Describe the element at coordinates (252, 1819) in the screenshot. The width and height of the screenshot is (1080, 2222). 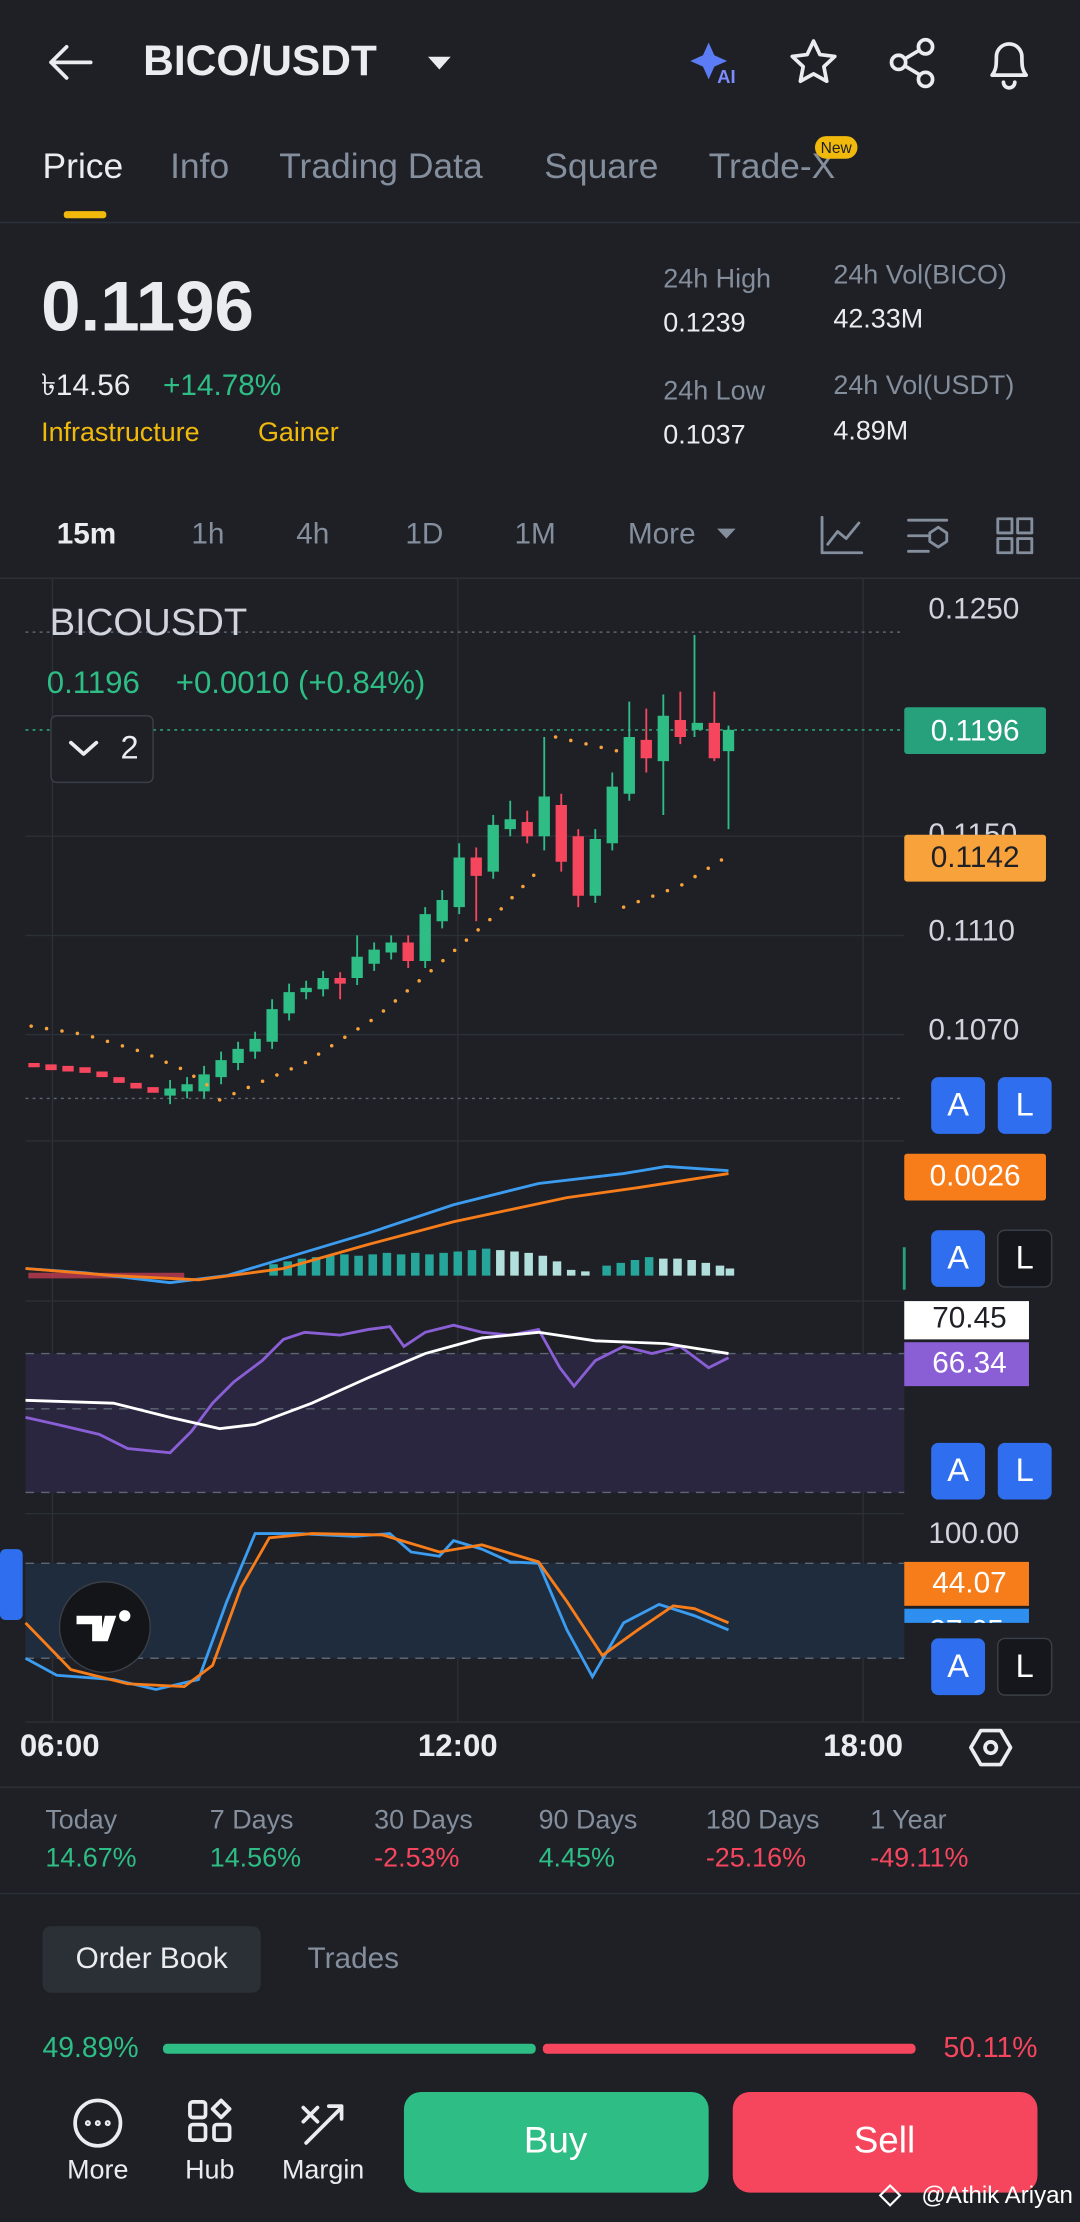
I see `perf-label: 7 Days` at that location.